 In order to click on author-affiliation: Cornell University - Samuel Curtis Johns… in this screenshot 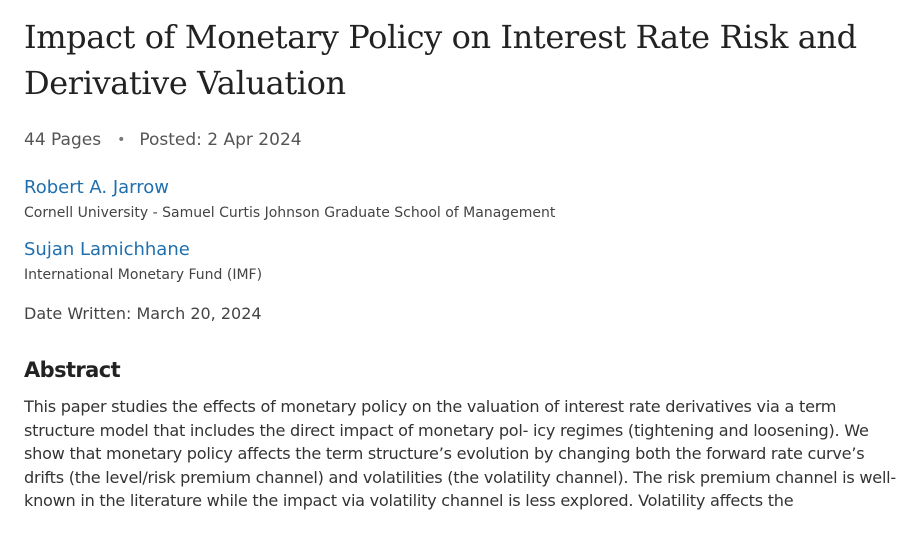, I will do `click(290, 213)`.